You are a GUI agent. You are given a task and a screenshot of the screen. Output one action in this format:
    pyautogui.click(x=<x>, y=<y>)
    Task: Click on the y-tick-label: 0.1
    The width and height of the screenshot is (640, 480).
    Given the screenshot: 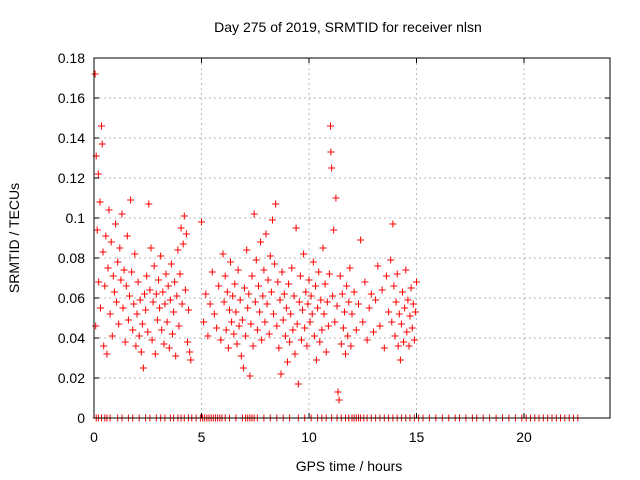 What is the action you would take?
    pyautogui.click(x=76, y=218)
    